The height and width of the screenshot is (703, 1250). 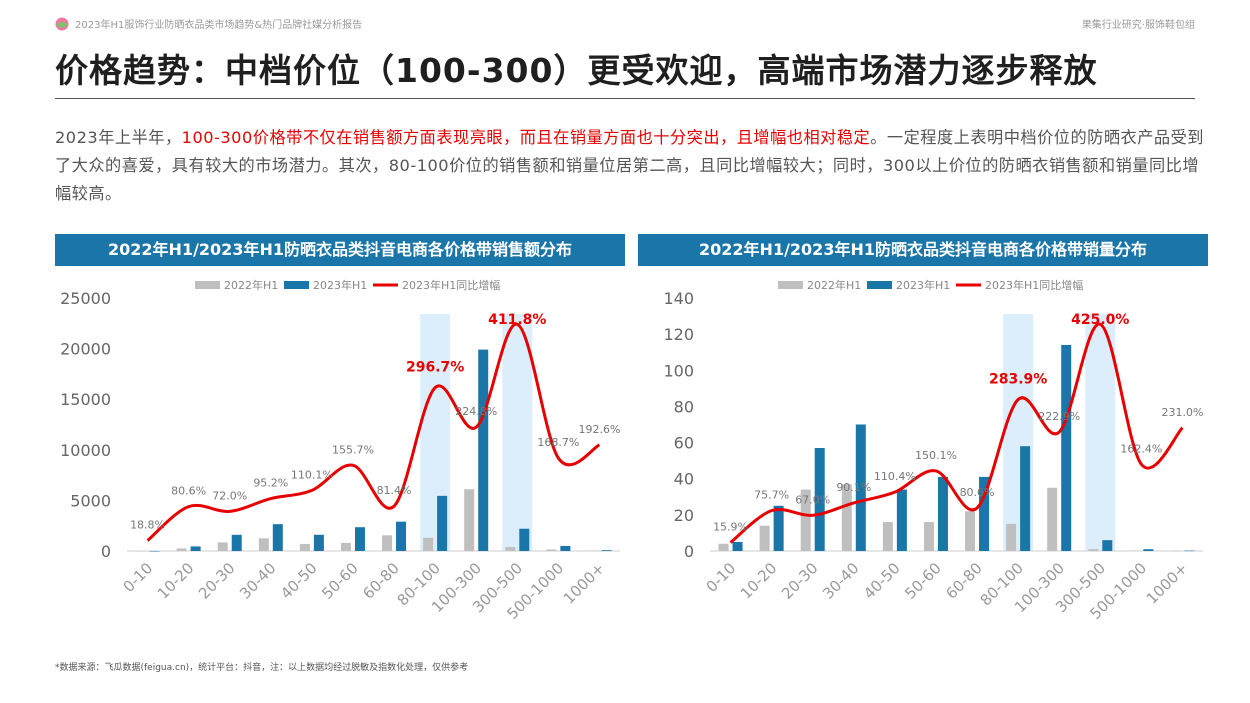 What do you see at coordinates (684, 515) in the screenshot?
I see `y-tick-label: 20` at bounding box center [684, 515].